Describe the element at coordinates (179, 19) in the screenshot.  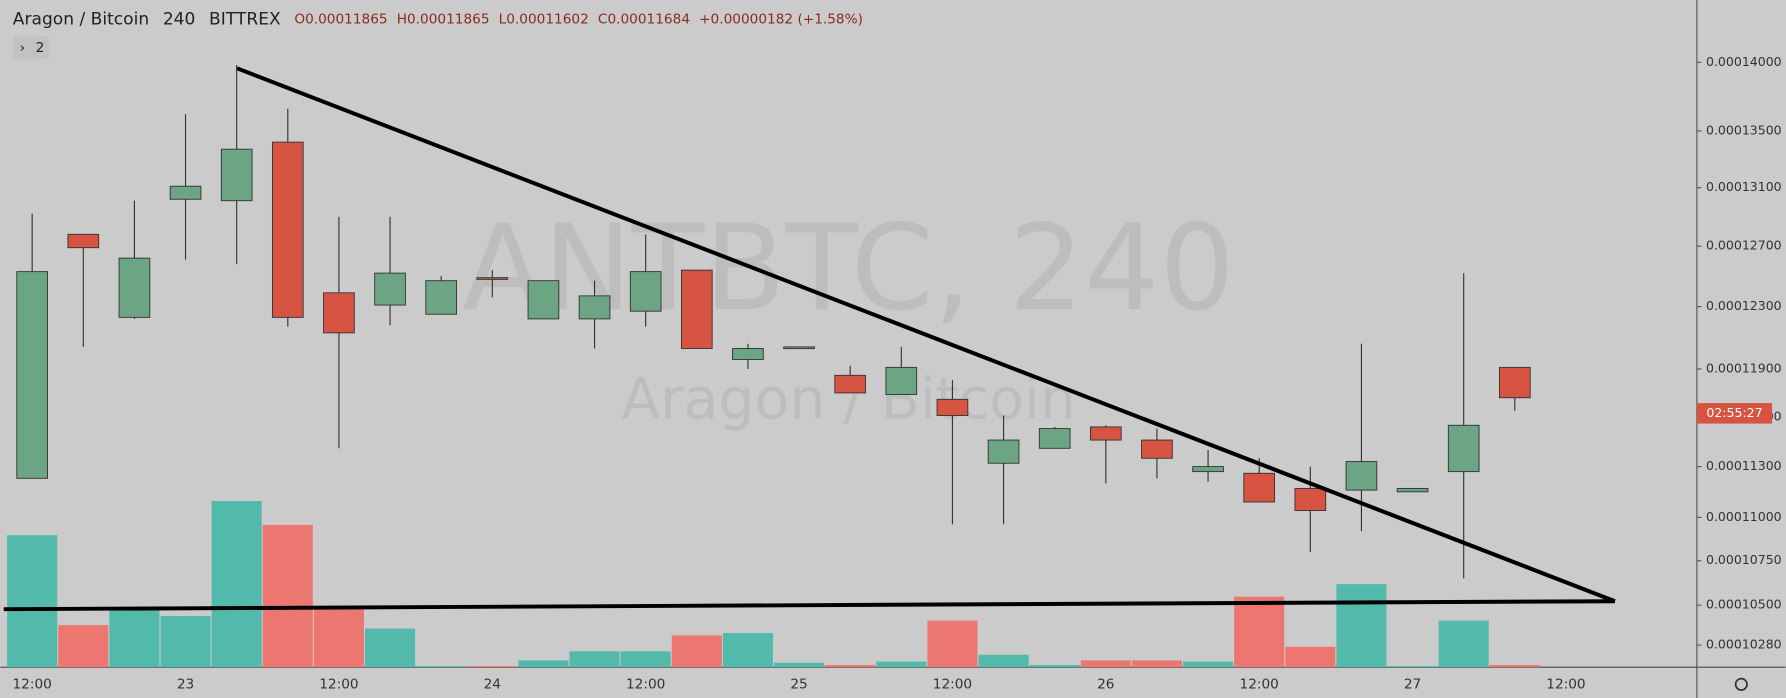
I see `header-text: 240` at that location.